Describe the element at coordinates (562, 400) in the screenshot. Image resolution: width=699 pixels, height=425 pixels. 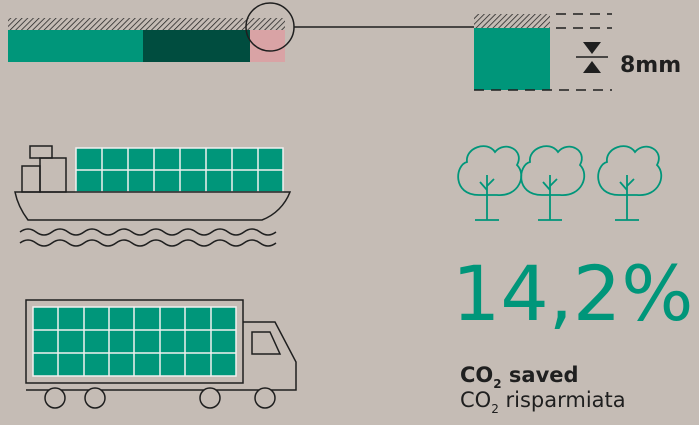
I see `label-text: risparmiata` at that location.